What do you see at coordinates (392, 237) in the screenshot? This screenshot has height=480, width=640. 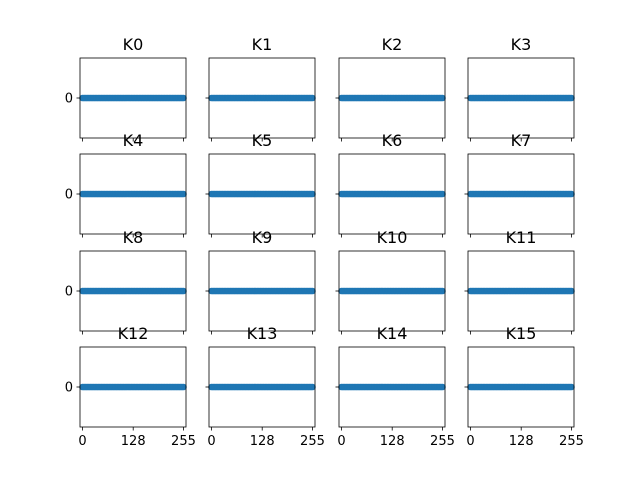 I see `panel-title-k10: K10` at bounding box center [392, 237].